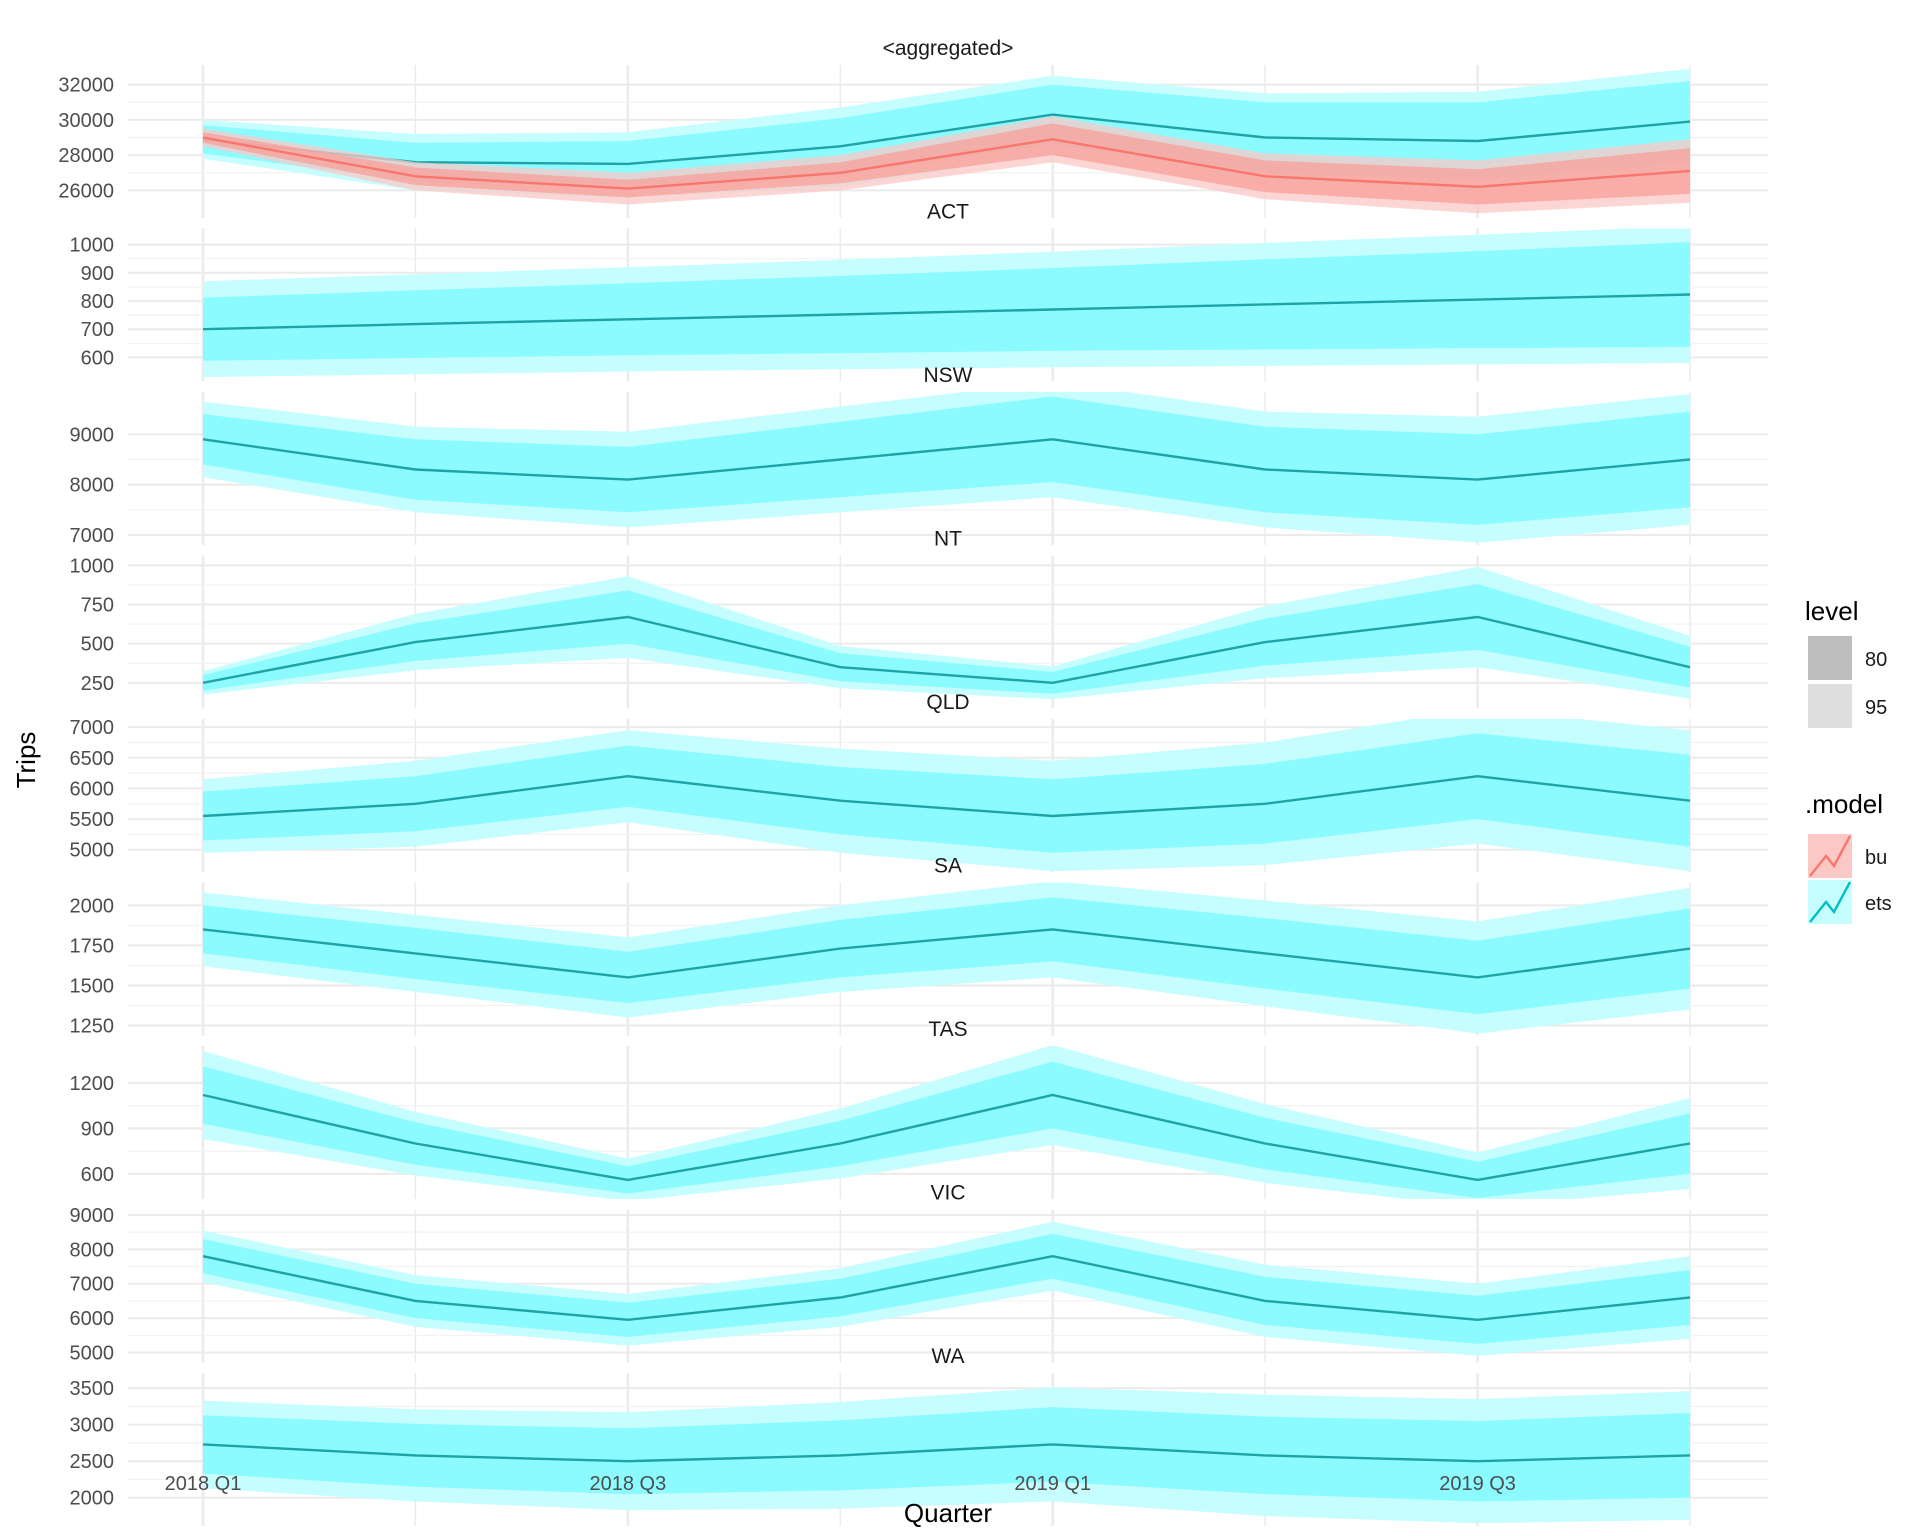 This screenshot has width=1920, height=1536. What do you see at coordinates (92, 1084) in the screenshot?
I see `y-tick-label: 1200` at bounding box center [92, 1084].